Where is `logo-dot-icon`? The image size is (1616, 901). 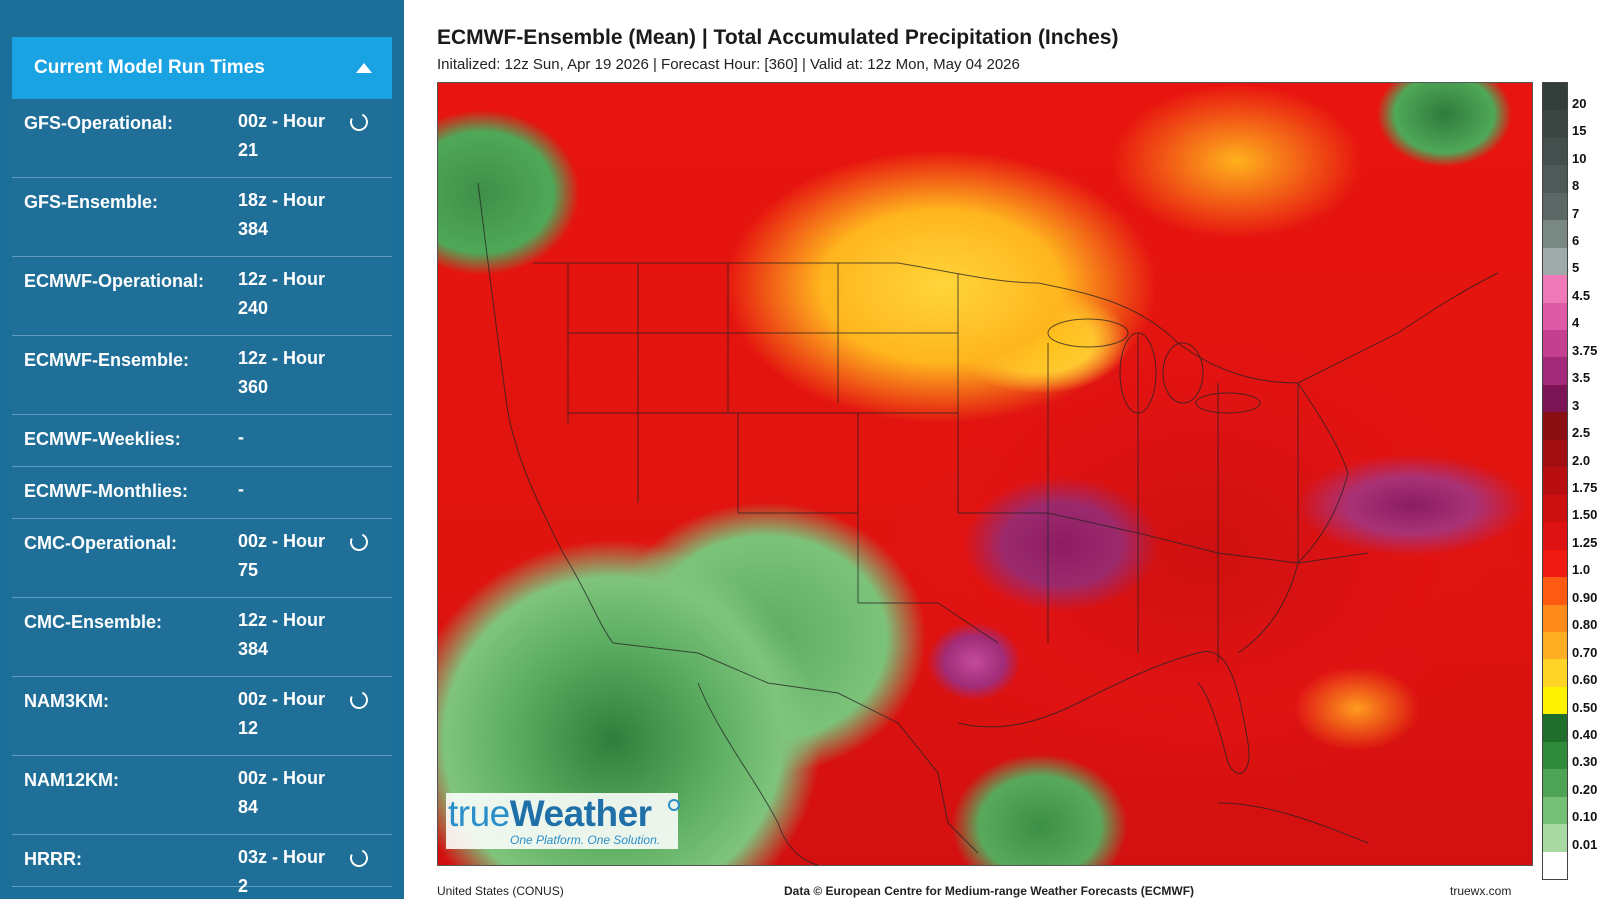 logo-dot-icon is located at coordinates (674, 805).